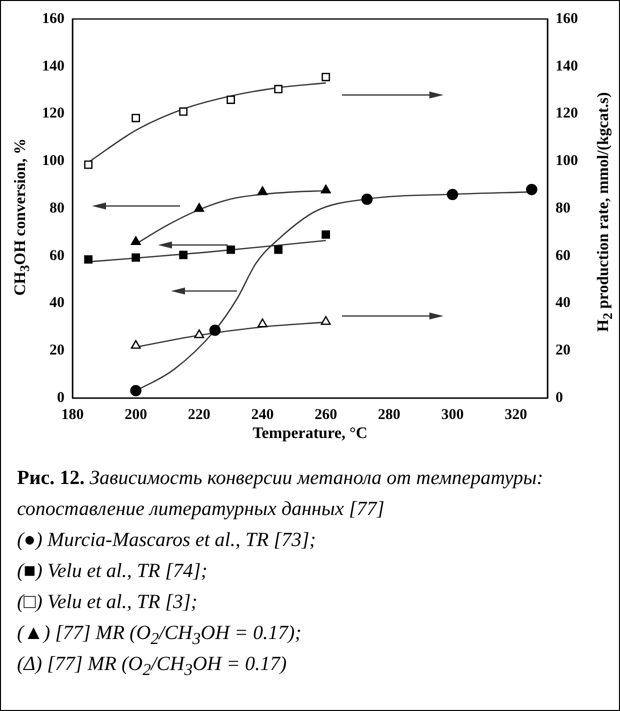 The image size is (620, 711). What do you see at coordinates (563, 256) in the screenshot?
I see `y2-tick-label: 60` at bounding box center [563, 256].